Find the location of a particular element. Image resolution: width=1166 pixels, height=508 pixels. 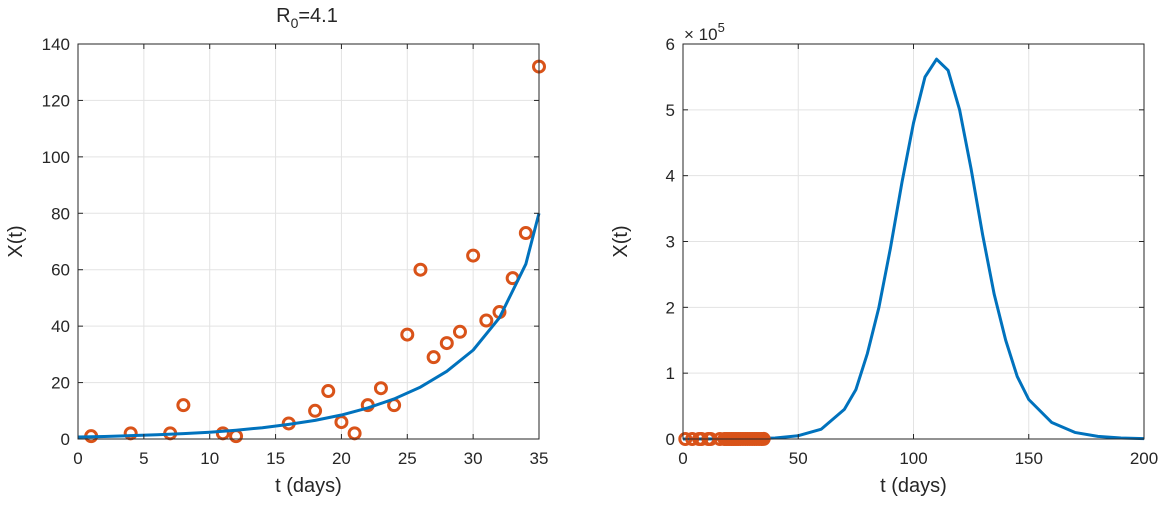

left-y-tick-label: 60 is located at coordinates (60, 270).